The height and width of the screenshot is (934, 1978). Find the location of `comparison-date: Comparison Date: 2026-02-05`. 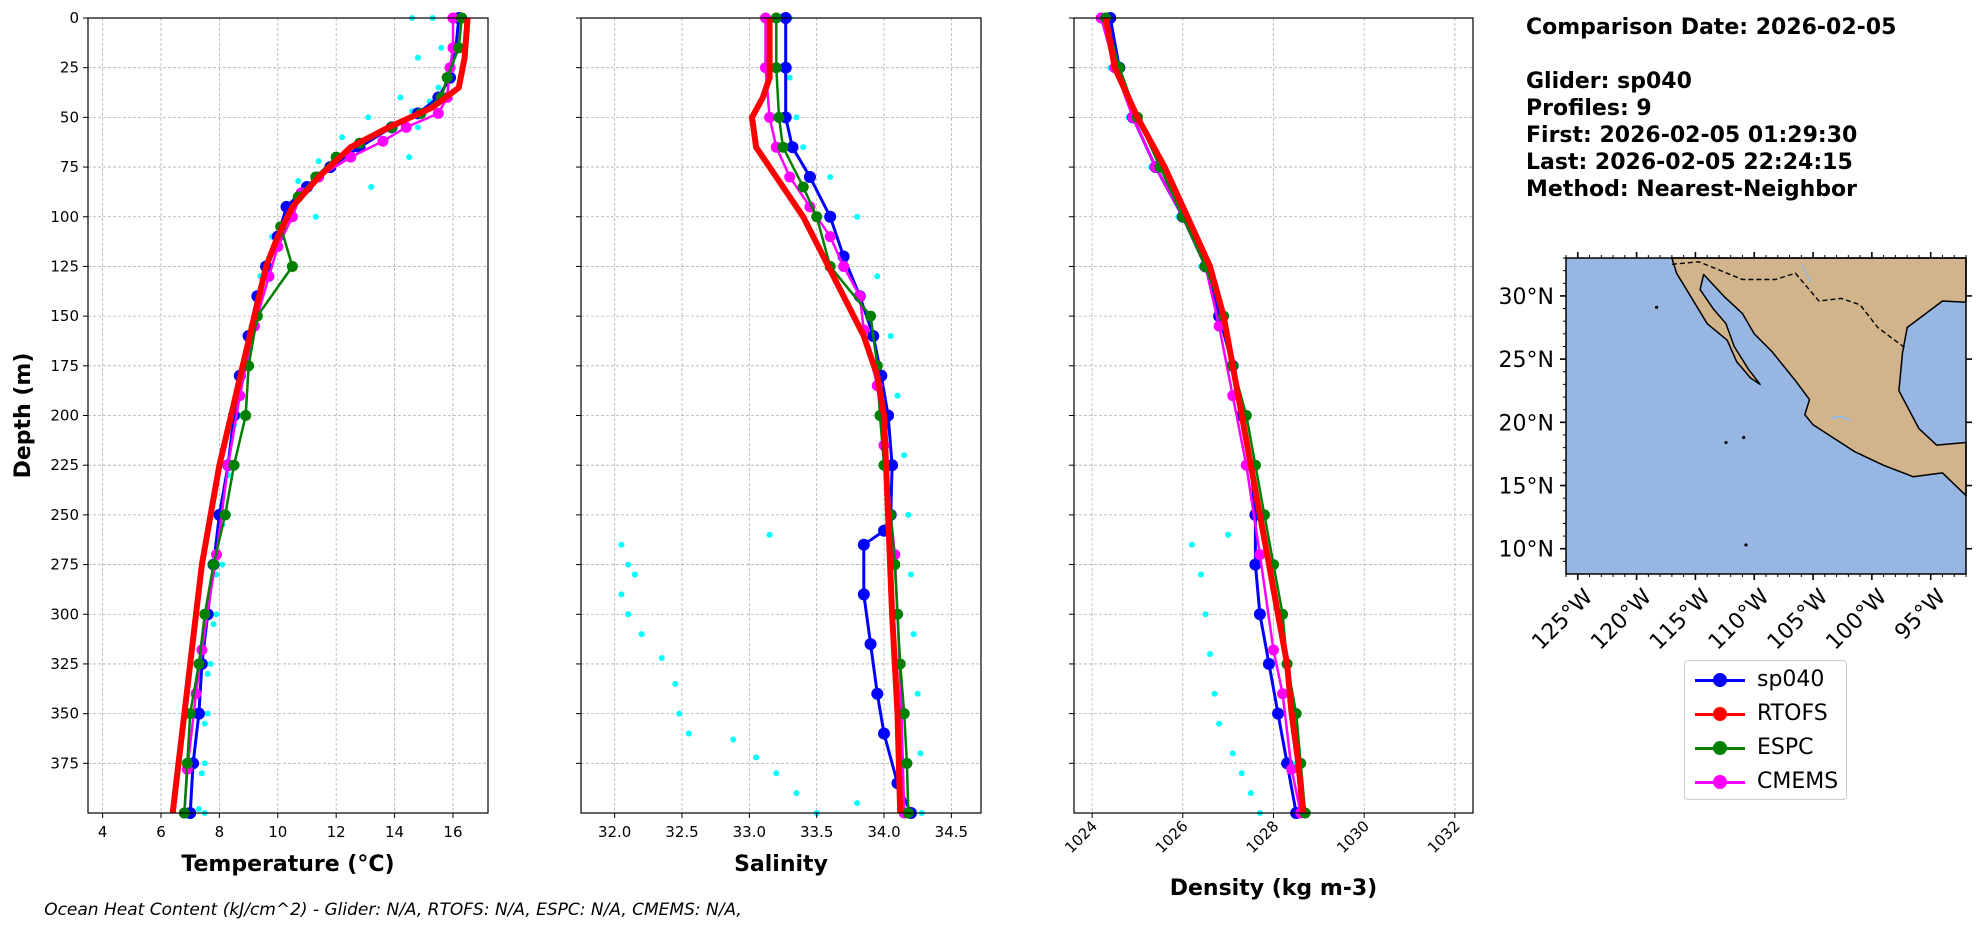

comparison-date: Comparison Date: 2026-02-05 is located at coordinates (1711, 27).